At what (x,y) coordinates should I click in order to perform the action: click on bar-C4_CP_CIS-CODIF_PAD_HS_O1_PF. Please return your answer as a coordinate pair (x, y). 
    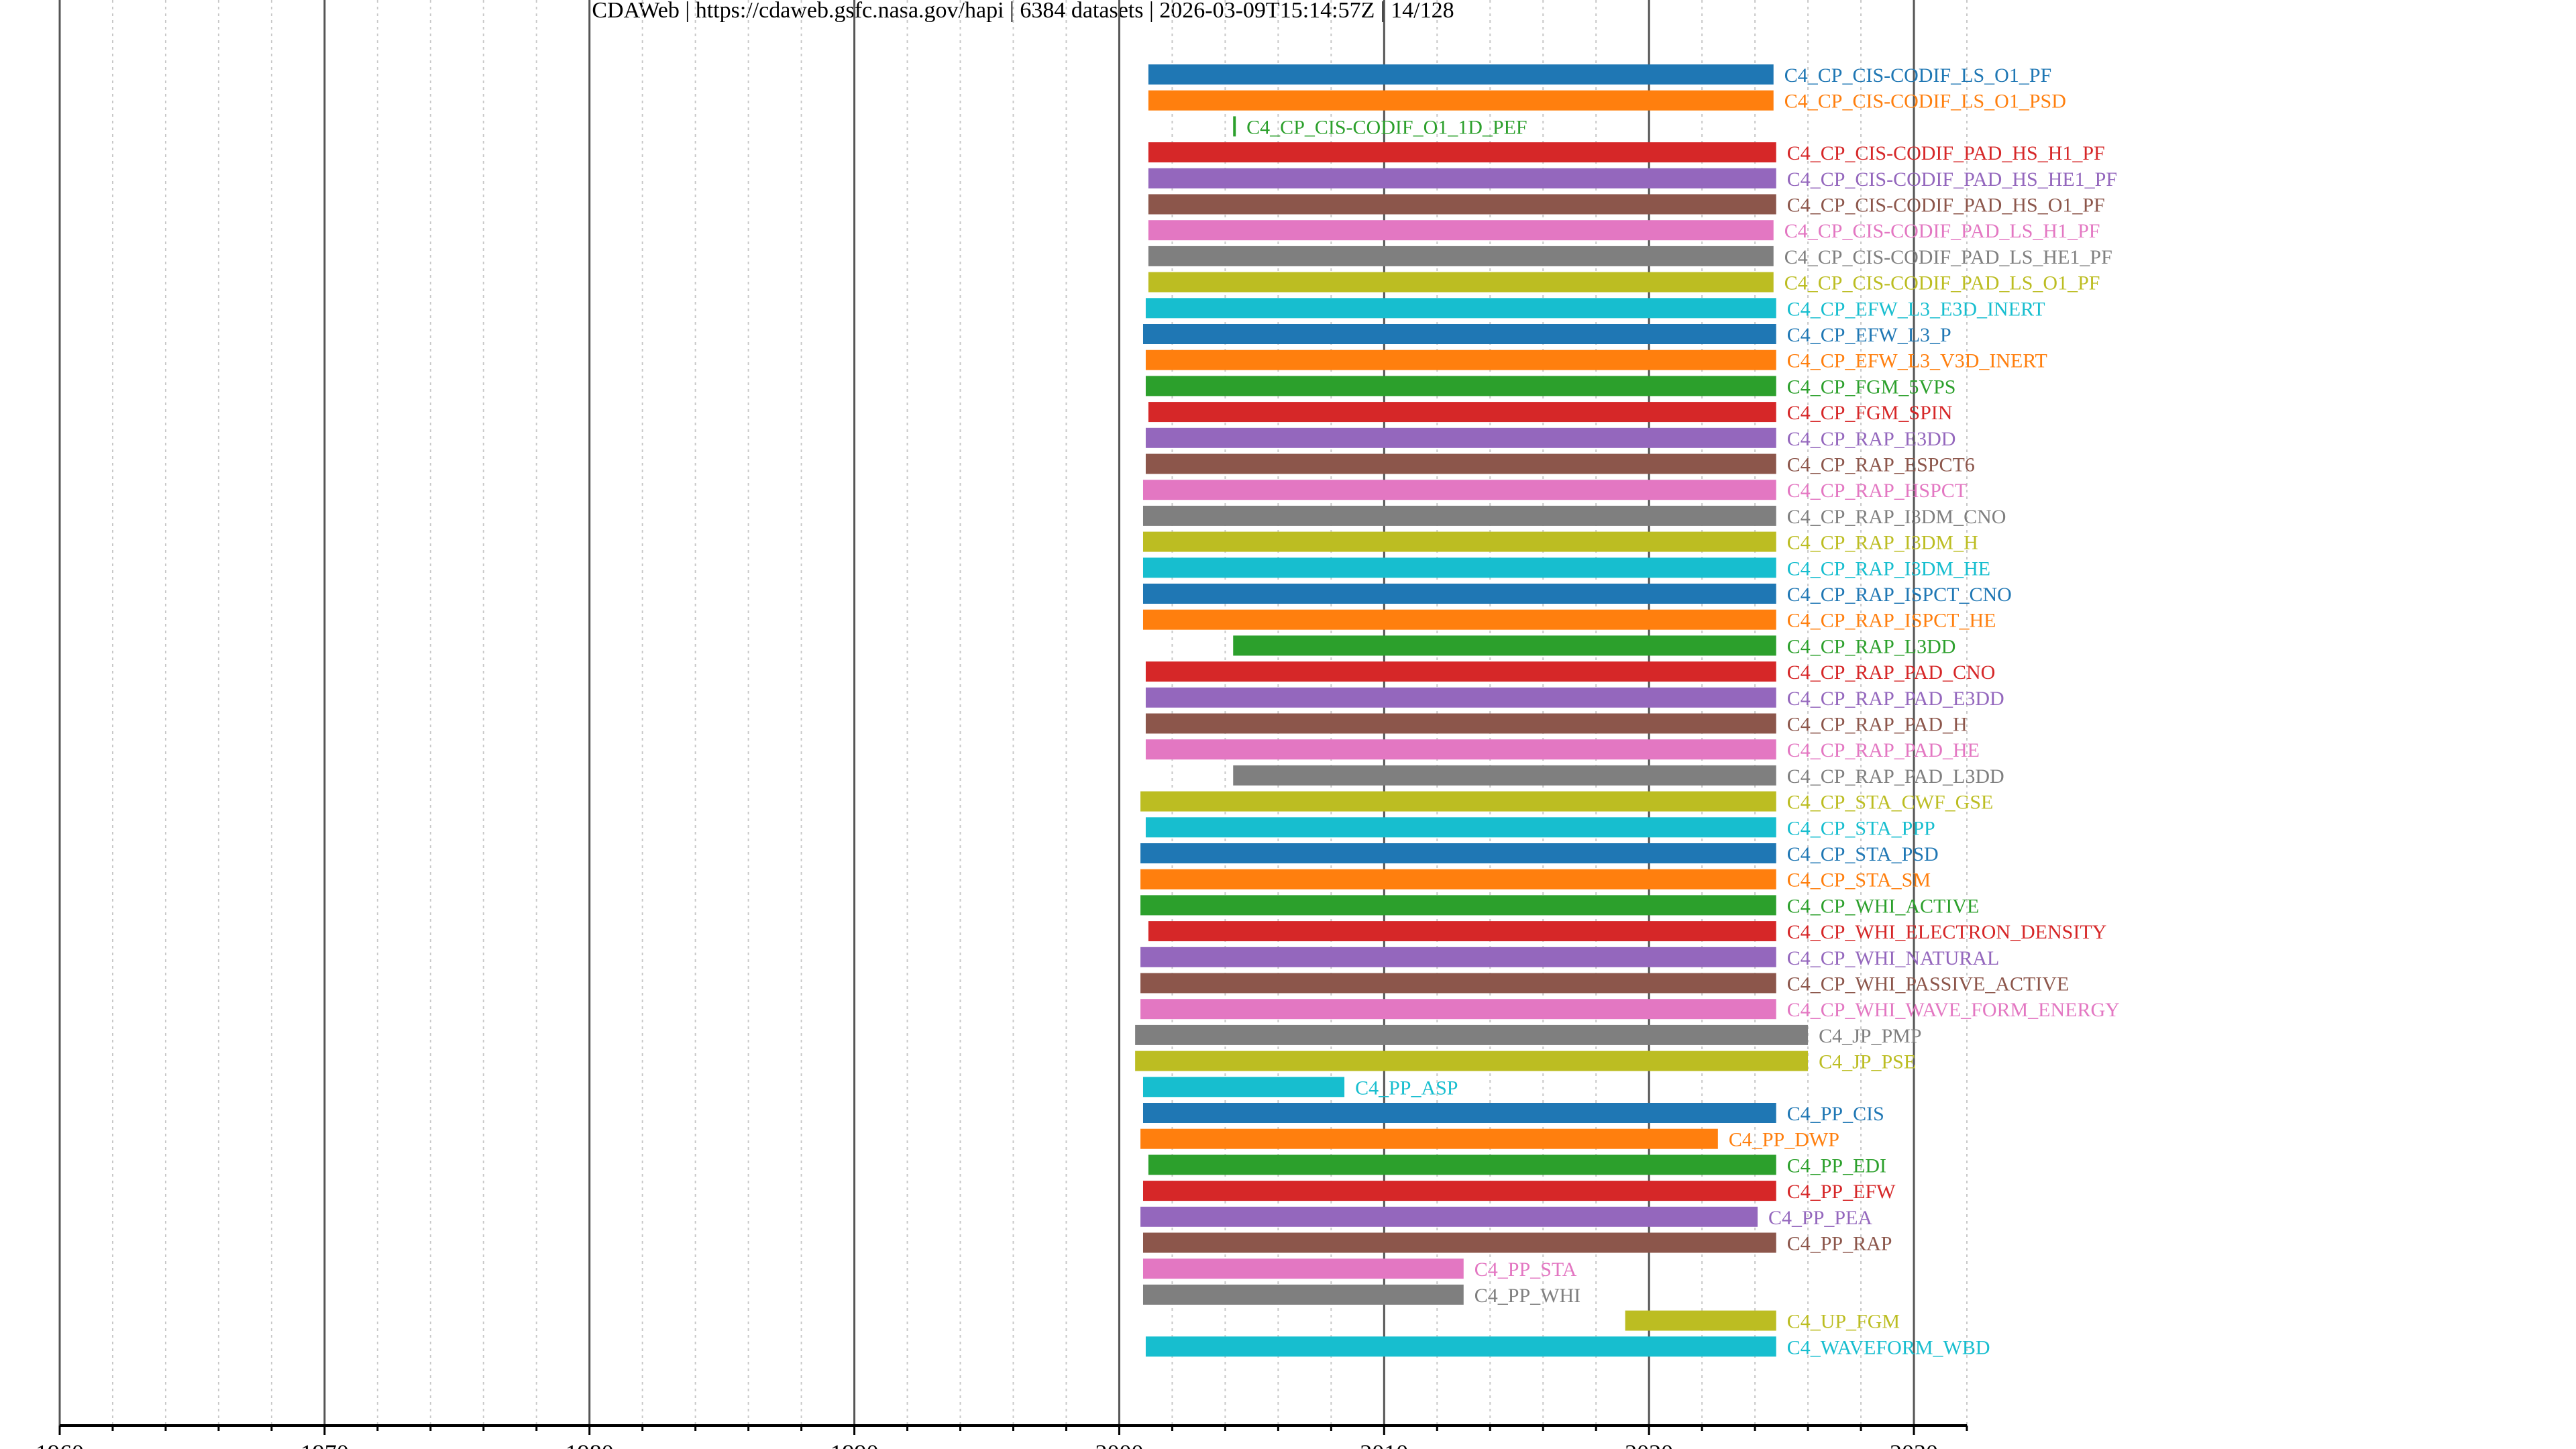
    Looking at the image, I should click on (1462, 204).